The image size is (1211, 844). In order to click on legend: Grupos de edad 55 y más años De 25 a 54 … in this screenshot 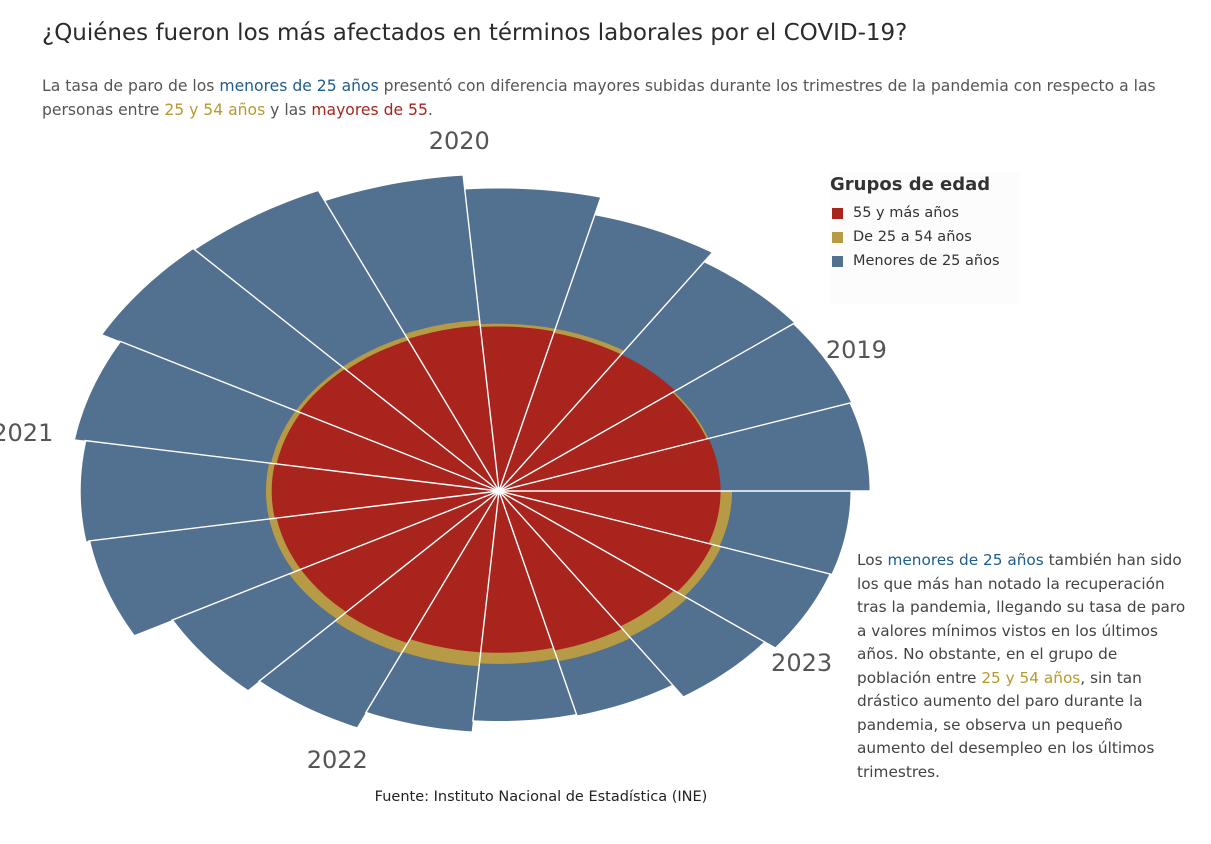, I will do `click(925, 238)`.